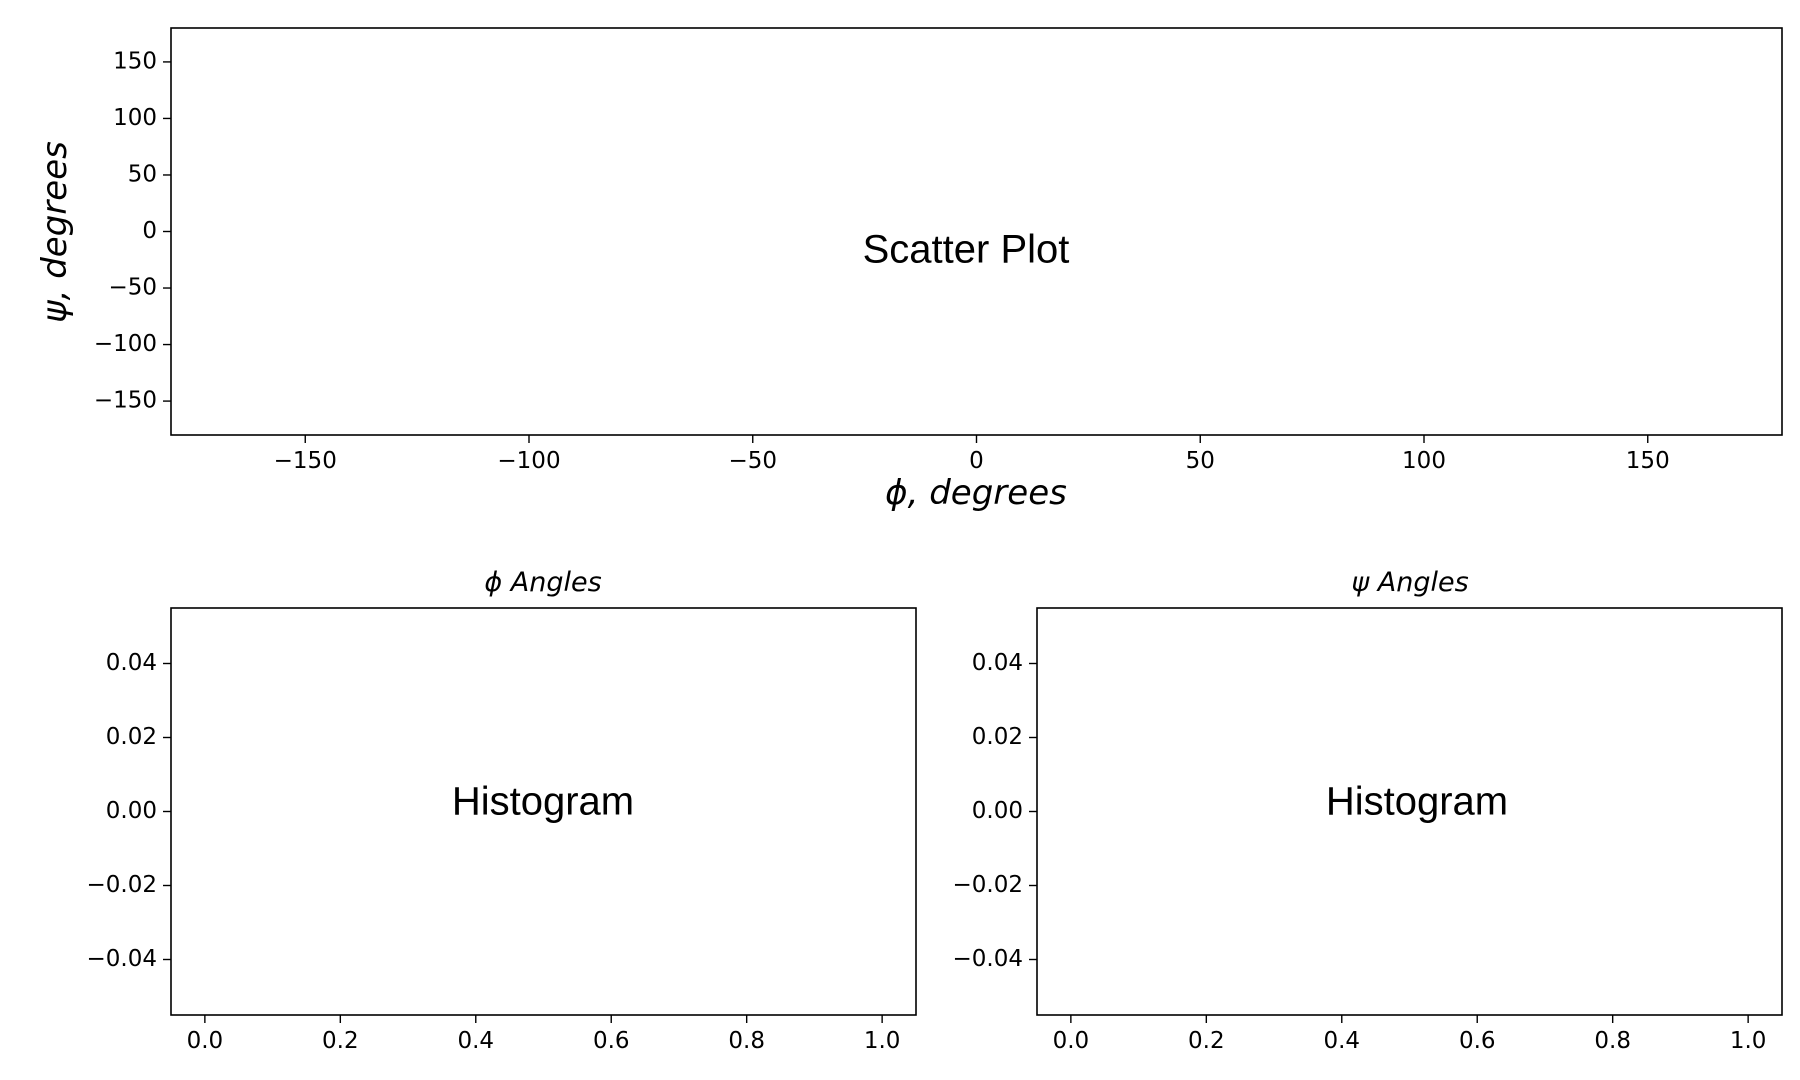  I want to click on psi-histogram-y-tick-label: 0.00, so click(997, 811).